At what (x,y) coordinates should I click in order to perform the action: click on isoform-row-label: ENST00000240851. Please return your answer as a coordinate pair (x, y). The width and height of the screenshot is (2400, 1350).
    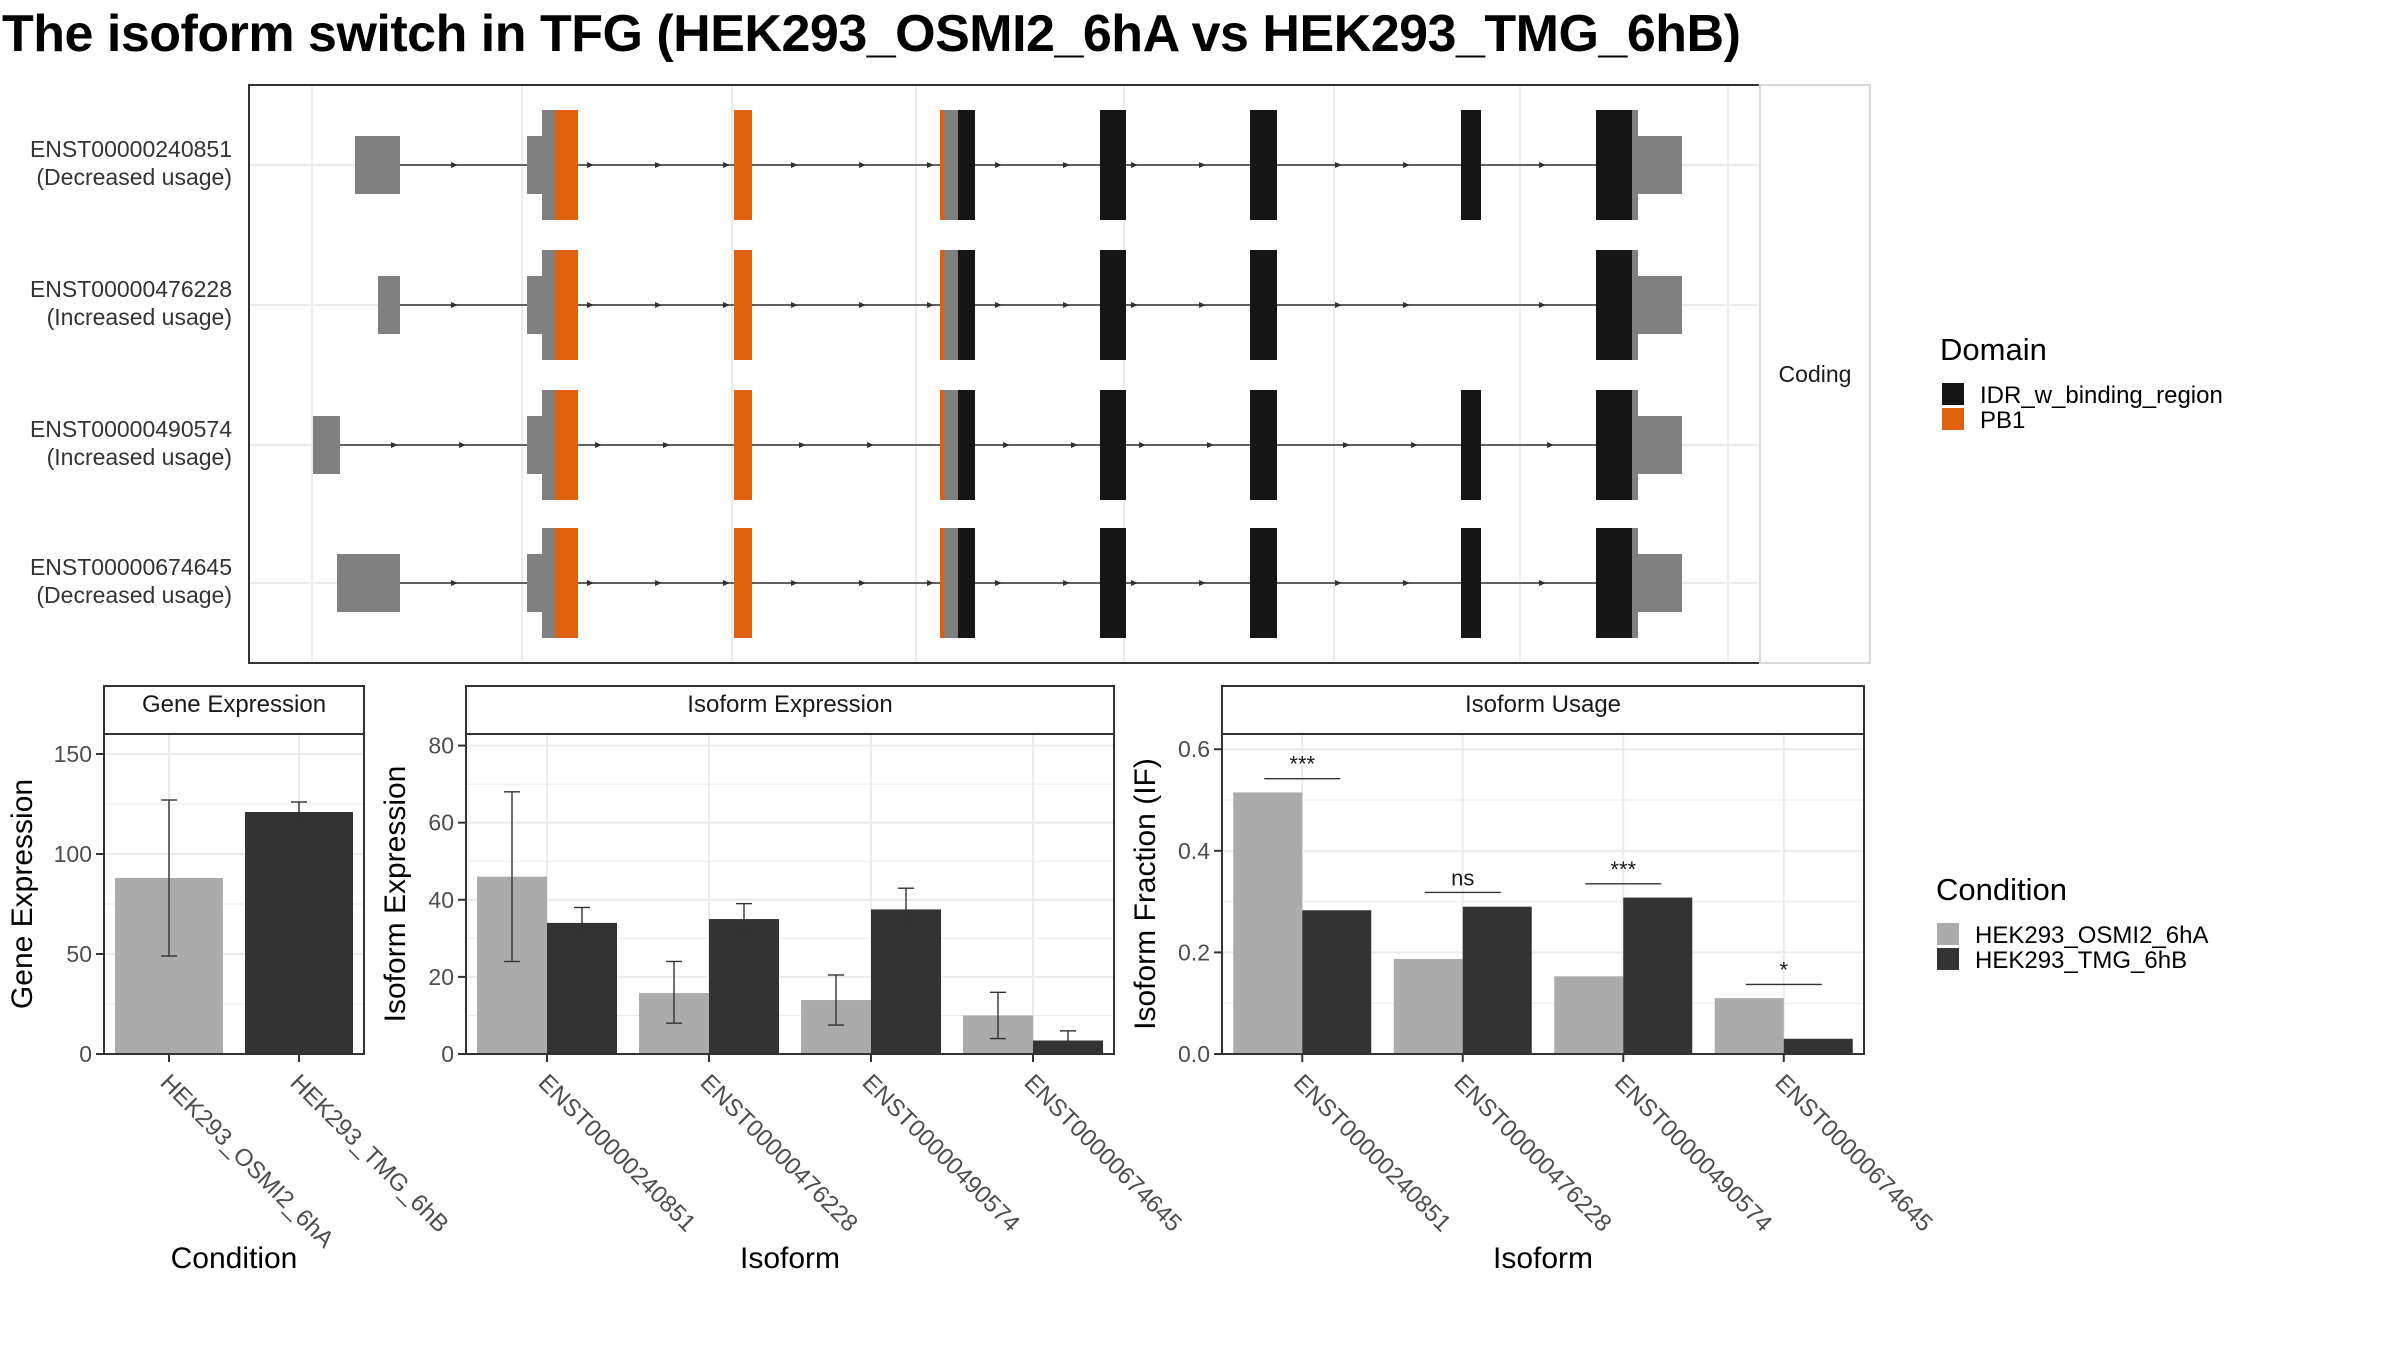
    Looking at the image, I should click on (131, 149).